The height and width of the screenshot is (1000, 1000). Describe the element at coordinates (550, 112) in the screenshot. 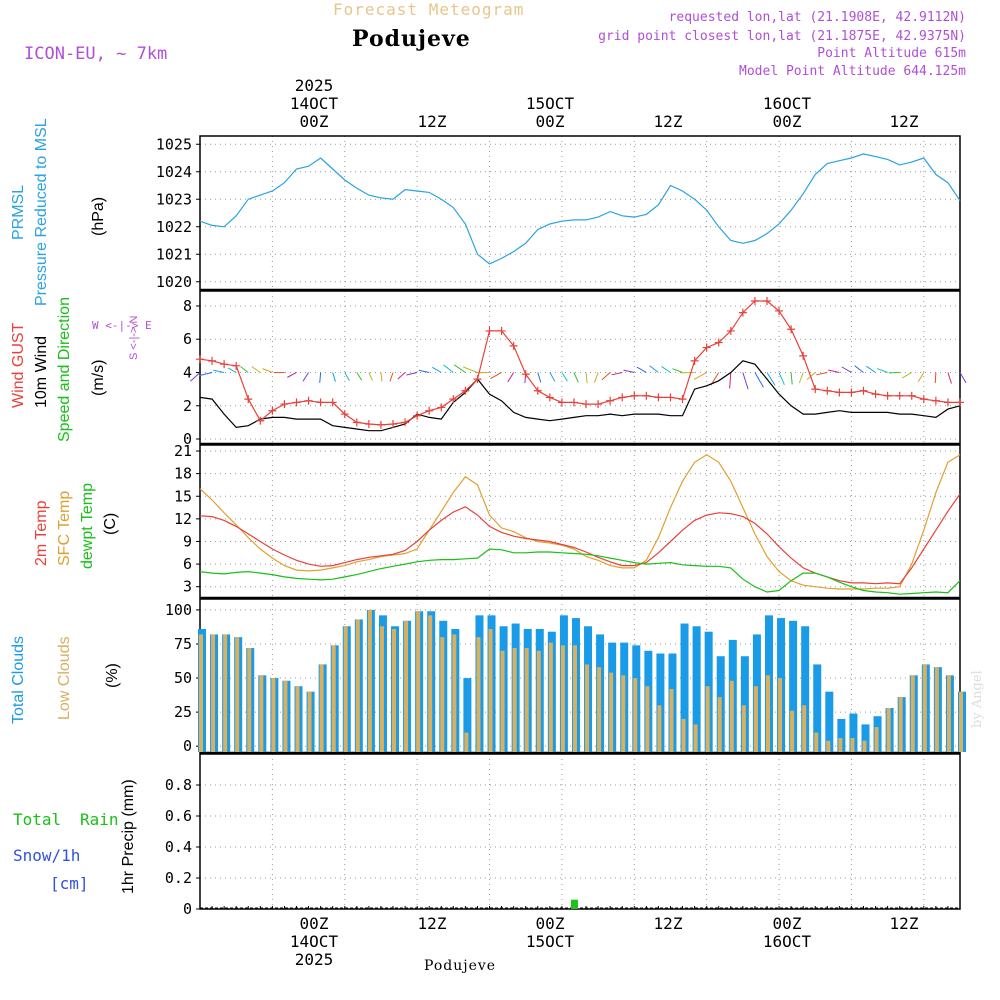

I see `top-time-label: 15OCT 00Z` at that location.